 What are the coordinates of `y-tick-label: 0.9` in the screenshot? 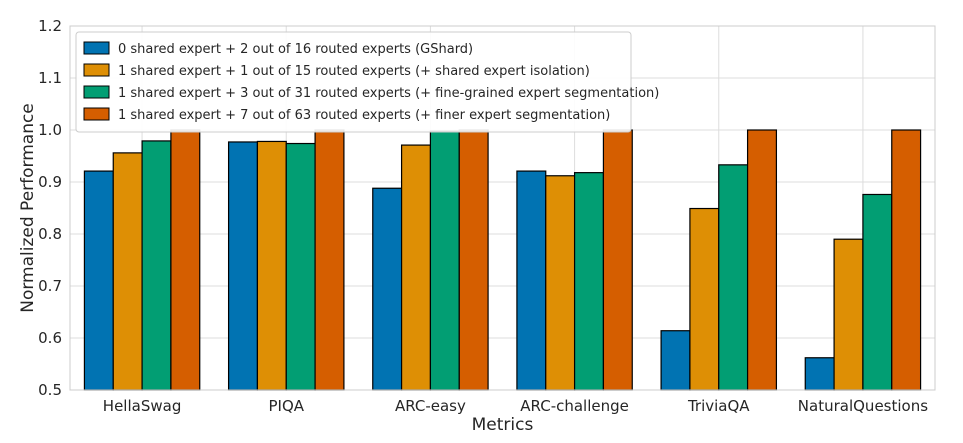 It's located at (50, 182).